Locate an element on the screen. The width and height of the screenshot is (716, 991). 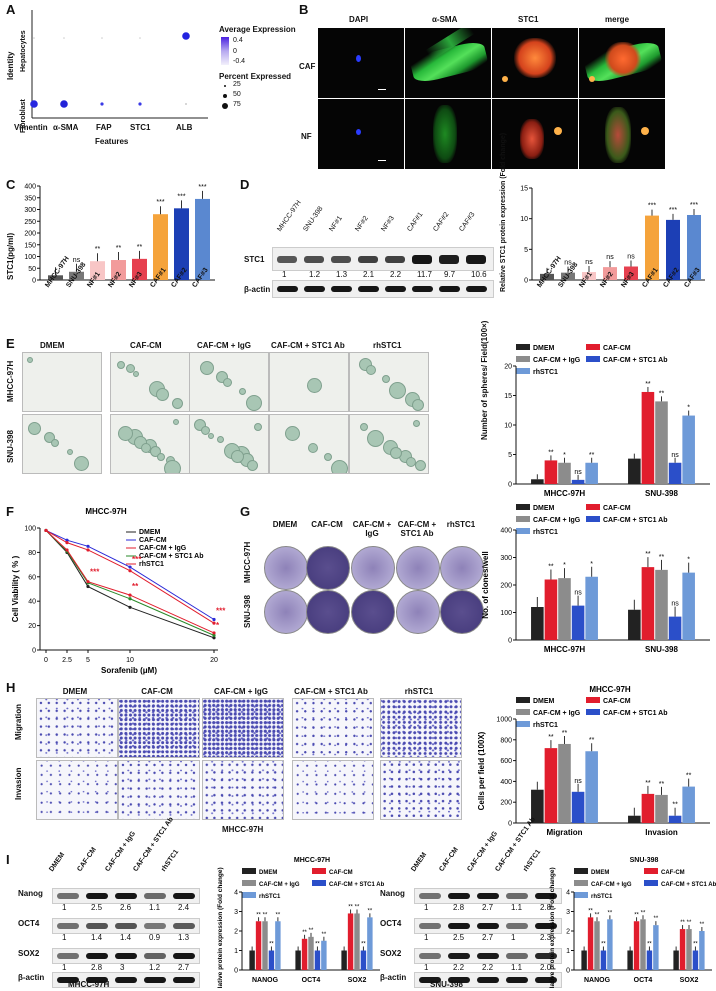
g-sig: ** is located at coordinates (662, 557).